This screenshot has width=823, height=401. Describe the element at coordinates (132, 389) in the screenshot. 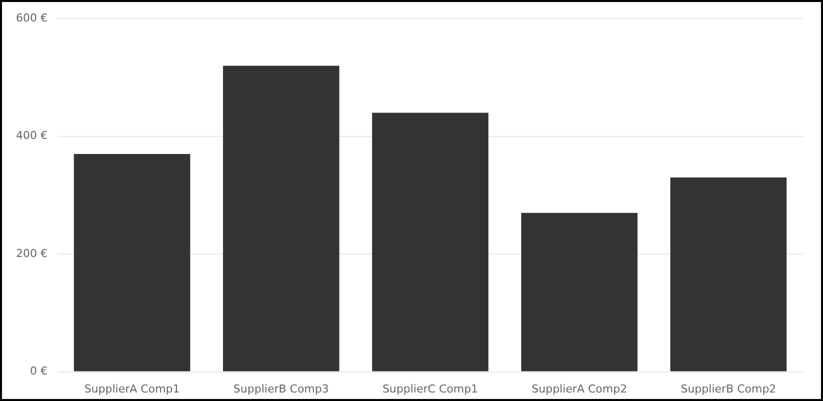

I see `x-tick-label: SupplierA Comp1` at that location.